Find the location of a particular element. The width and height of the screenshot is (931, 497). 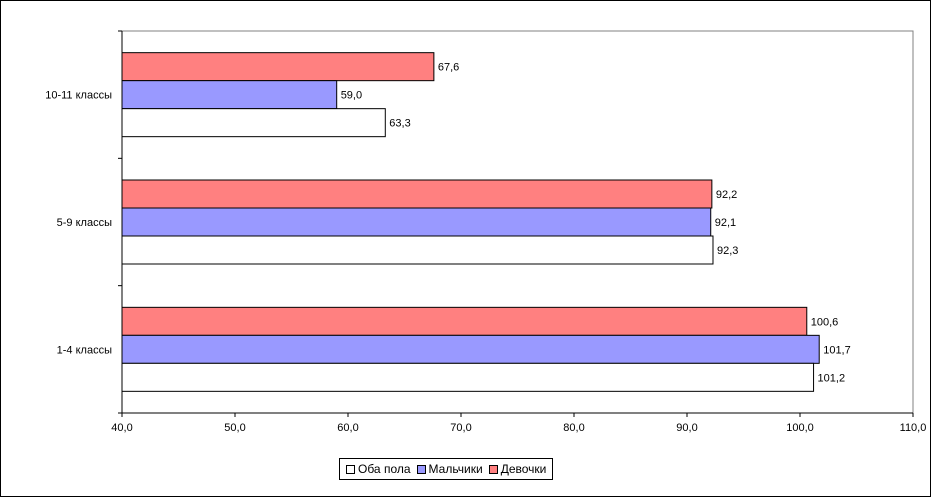

x-tick-label: 70,0 is located at coordinates (460, 428).